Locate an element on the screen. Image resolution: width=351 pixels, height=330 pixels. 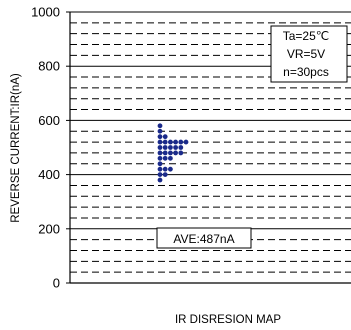
tick-label-layer: 0 200 400 600 800 1000 is located at coordinates (45, 148).